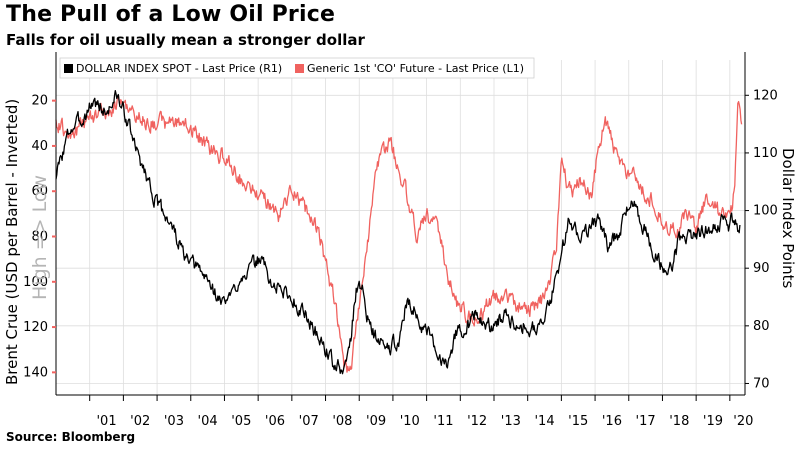 This screenshot has height=450, width=800. Describe the element at coordinates (544, 421) in the screenshot. I see `x-tick-label: '14` at that location.